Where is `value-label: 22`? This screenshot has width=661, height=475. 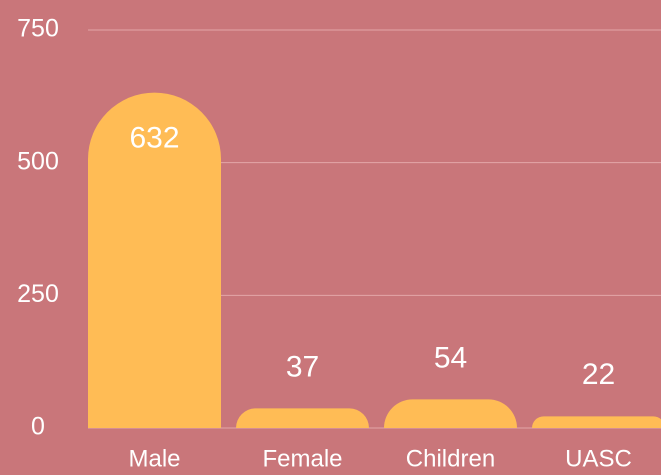
value-label: 22 is located at coordinates (598, 374).